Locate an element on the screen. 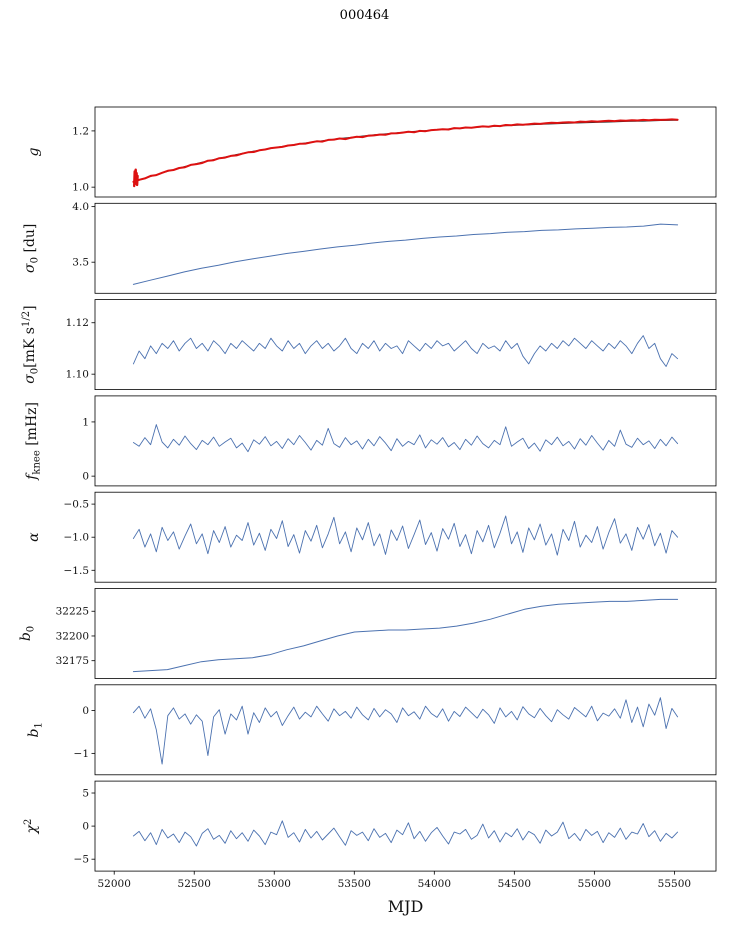 The image size is (729, 944). ylabel-alpha: α is located at coordinates (34, 537).